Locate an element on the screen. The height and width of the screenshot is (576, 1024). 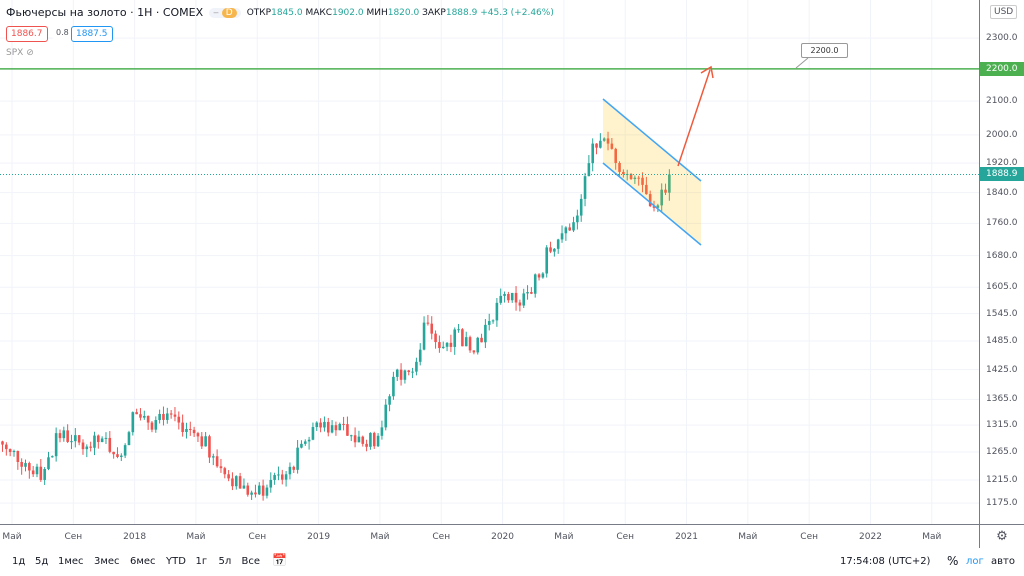
range-button-7: 5л is located at coordinates (225, 561).